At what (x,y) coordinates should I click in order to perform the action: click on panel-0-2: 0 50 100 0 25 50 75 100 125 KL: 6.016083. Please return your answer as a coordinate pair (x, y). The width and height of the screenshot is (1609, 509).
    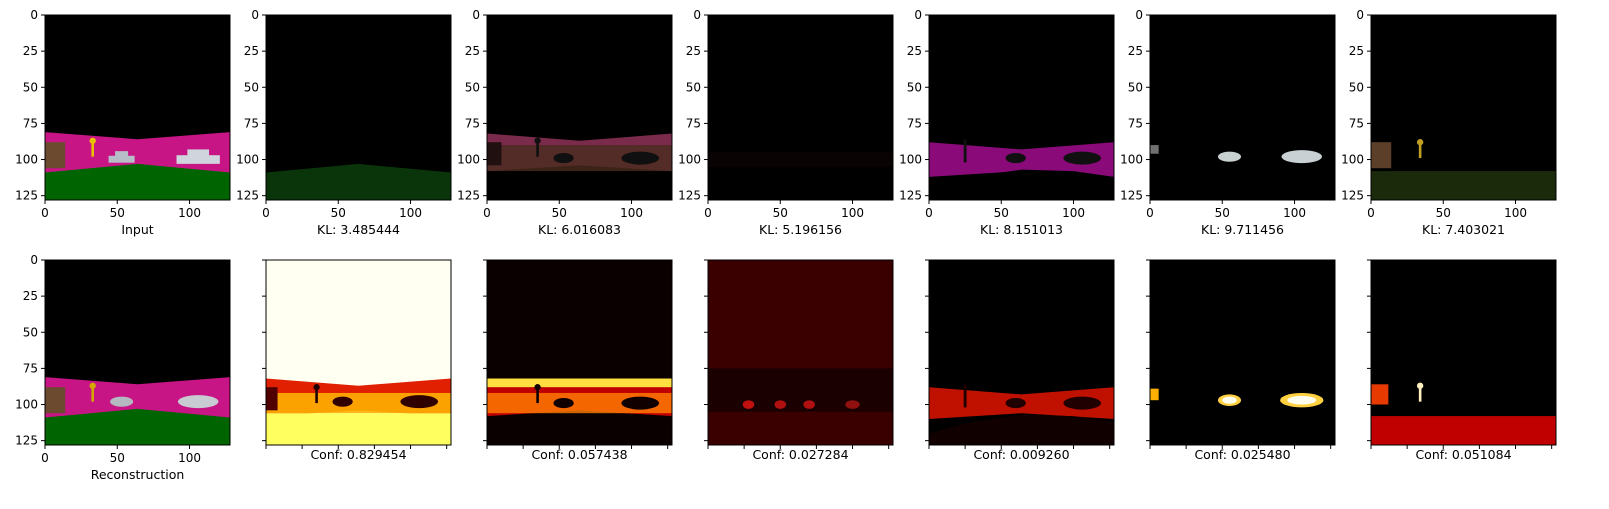
    Looking at the image, I should click on (565, 122).